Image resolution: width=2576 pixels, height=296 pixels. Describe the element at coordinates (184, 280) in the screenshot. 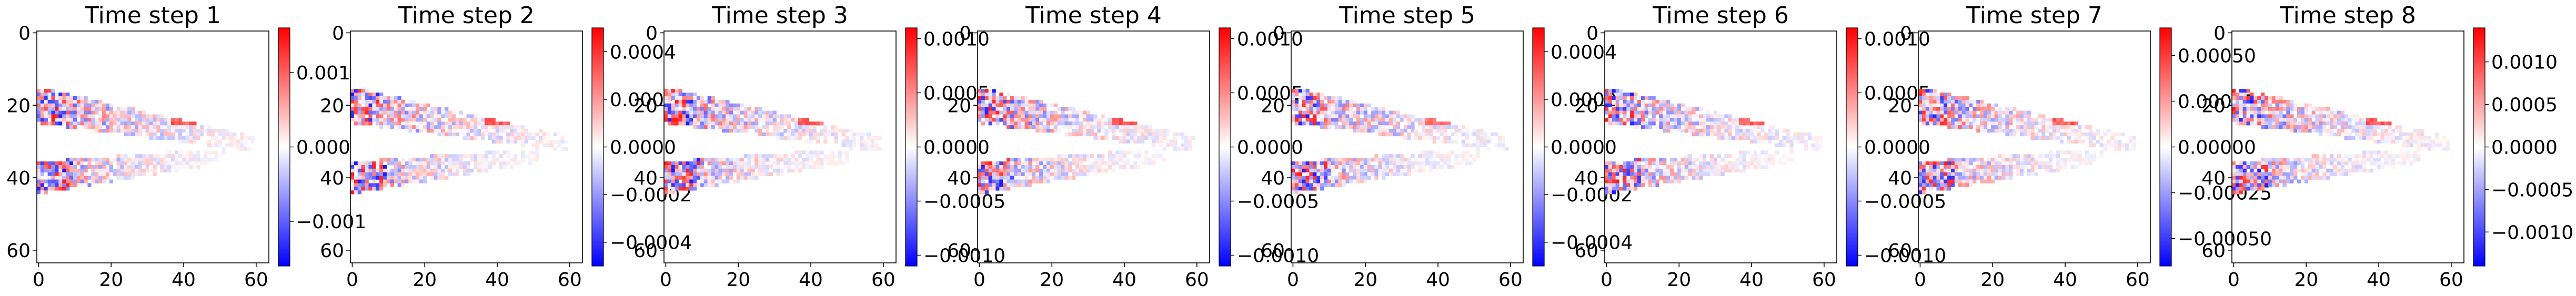

I see `x-tick-label: 40` at that location.